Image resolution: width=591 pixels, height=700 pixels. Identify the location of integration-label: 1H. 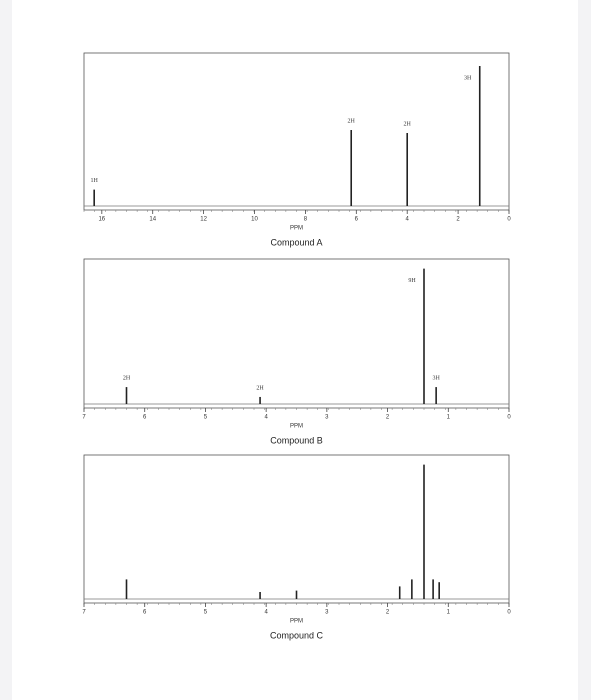
(95, 181).